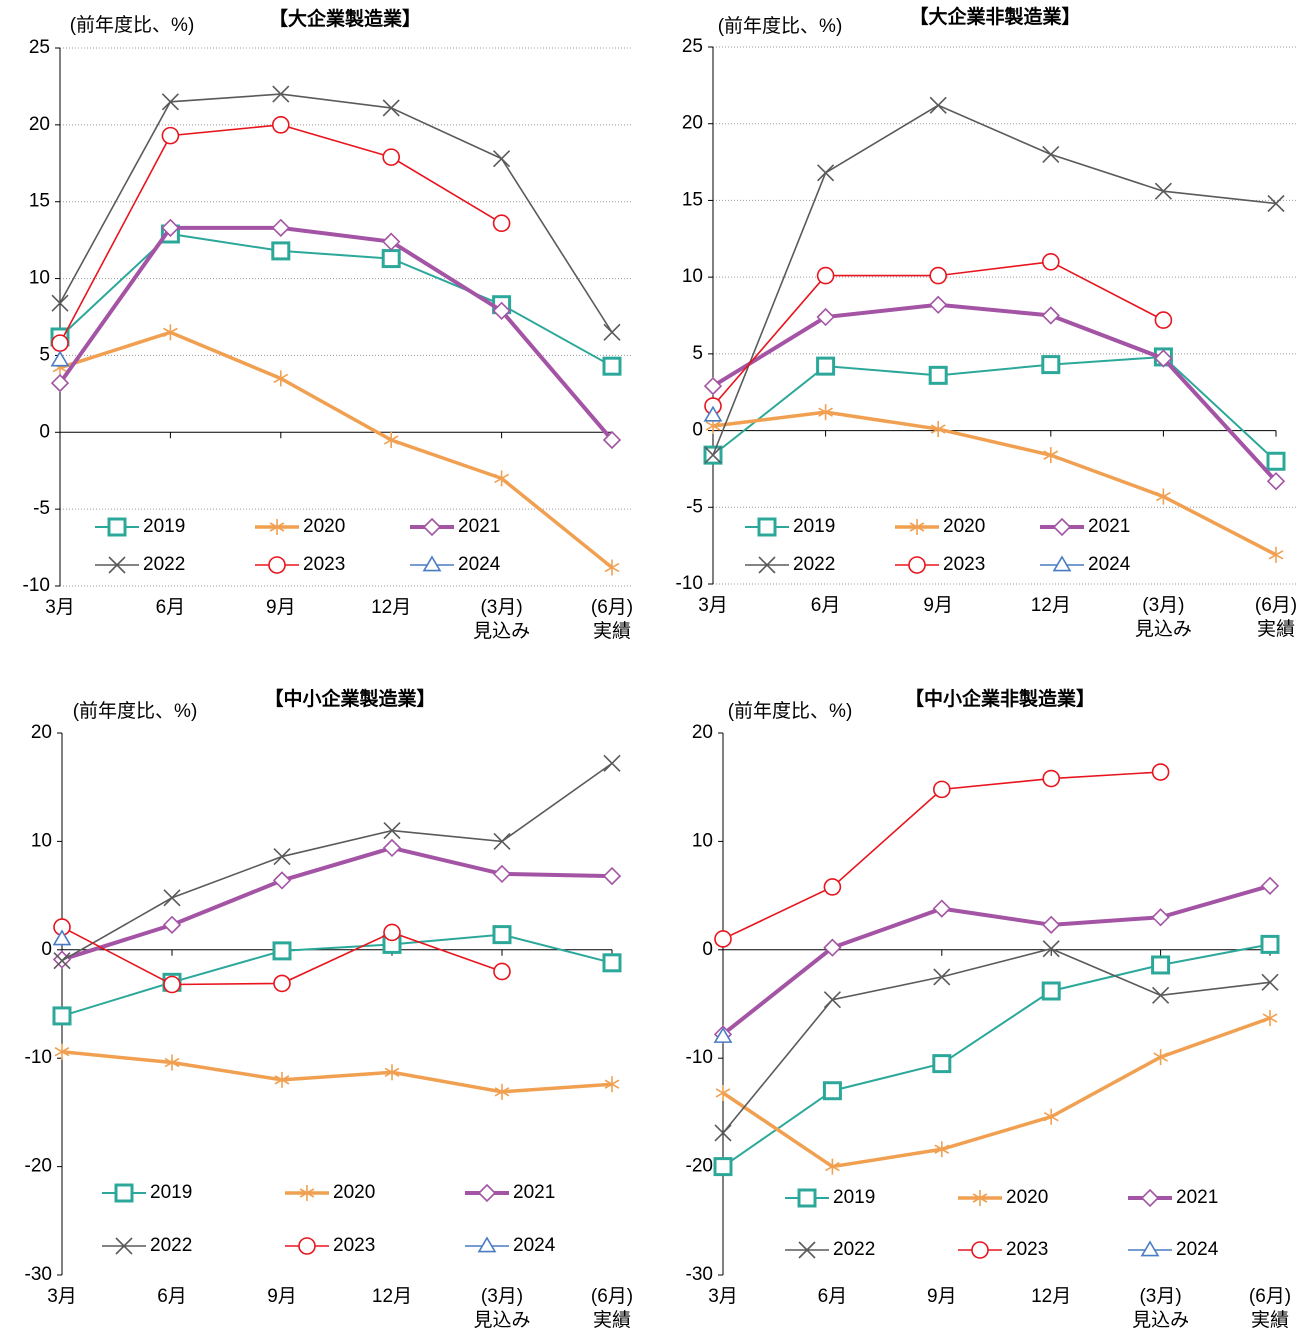 The image size is (1314, 1342). What do you see at coordinates (39, 201) in the screenshot?
I see `y-tick-label: 15` at bounding box center [39, 201].